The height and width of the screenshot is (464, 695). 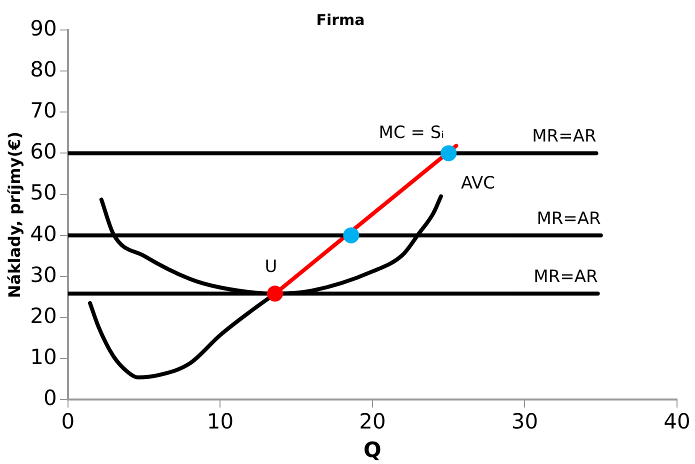 I want to click on y-axis-title: Náklady, príjmy(€), so click(x=14, y=215).